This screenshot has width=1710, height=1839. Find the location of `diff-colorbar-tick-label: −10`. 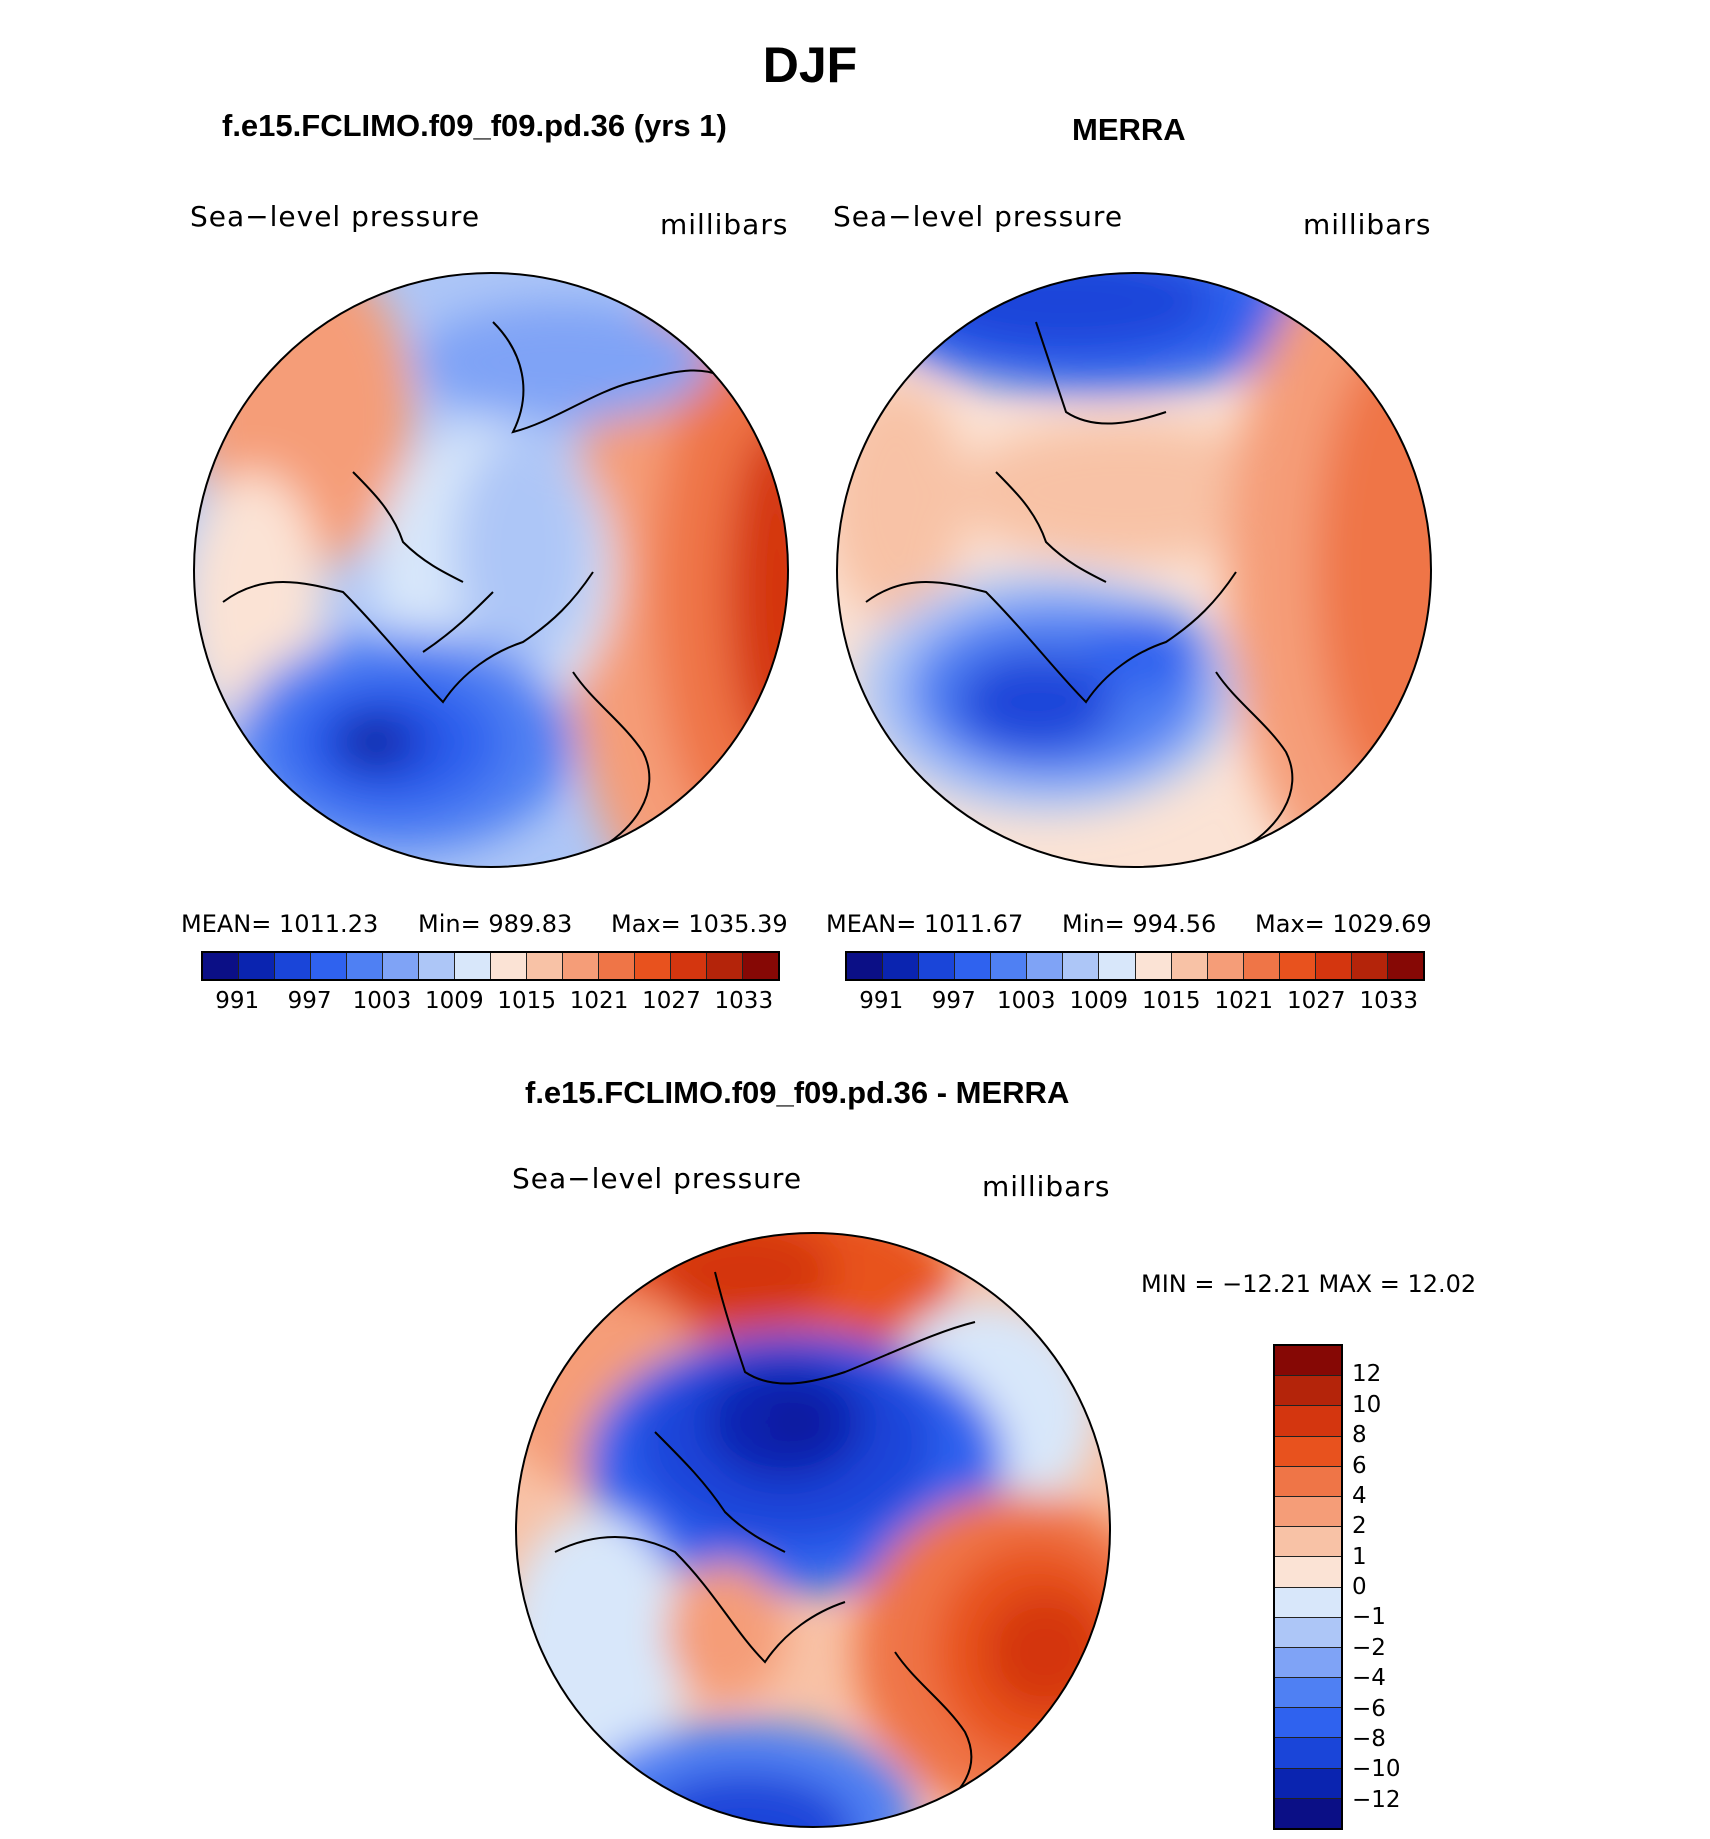

diff-colorbar-tick-label: −10 is located at coordinates (1376, 1769).